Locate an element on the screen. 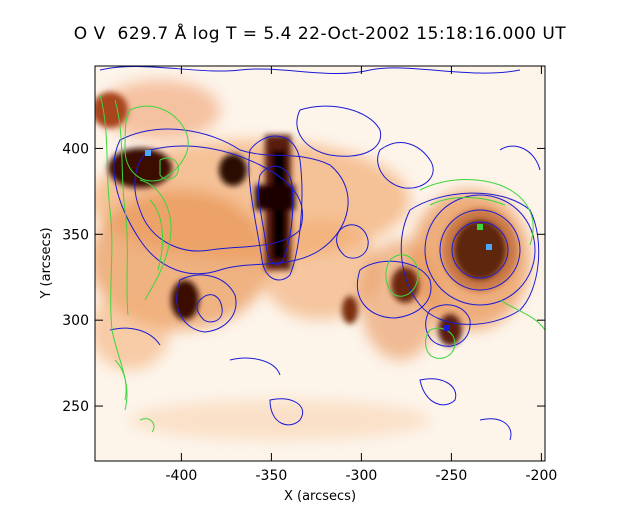 The width and height of the screenshot is (640, 512). x-tick-label: -300 is located at coordinates (362, 476).